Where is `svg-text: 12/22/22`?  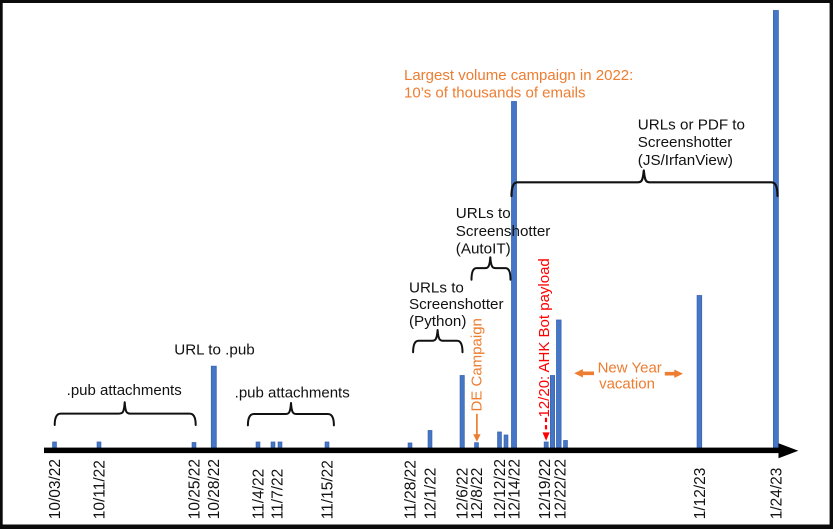 svg-text: 12/22/22 is located at coordinates (561, 489).